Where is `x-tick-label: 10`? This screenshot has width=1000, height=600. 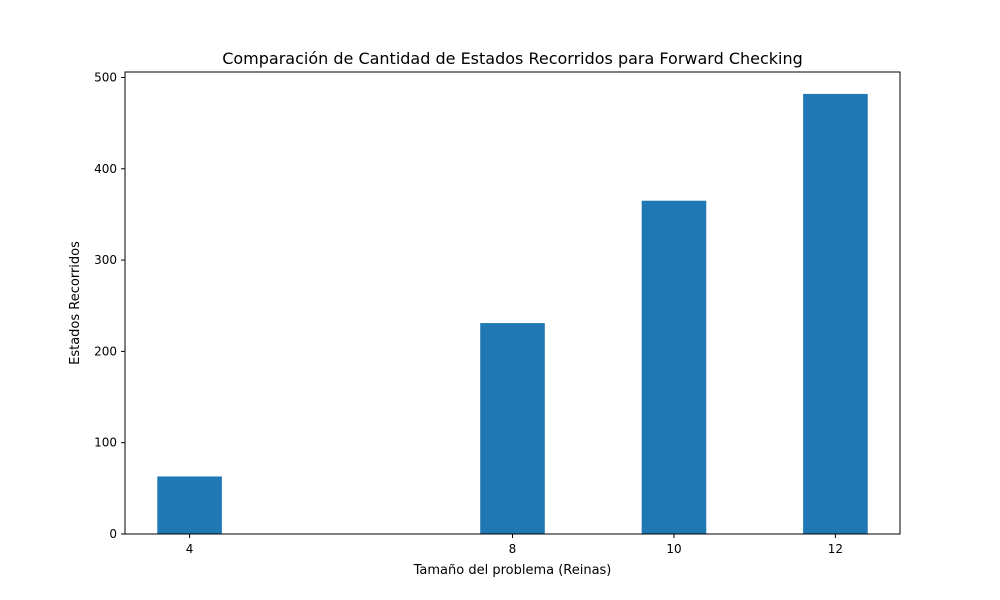 x-tick-label: 10 is located at coordinates (673, 549).